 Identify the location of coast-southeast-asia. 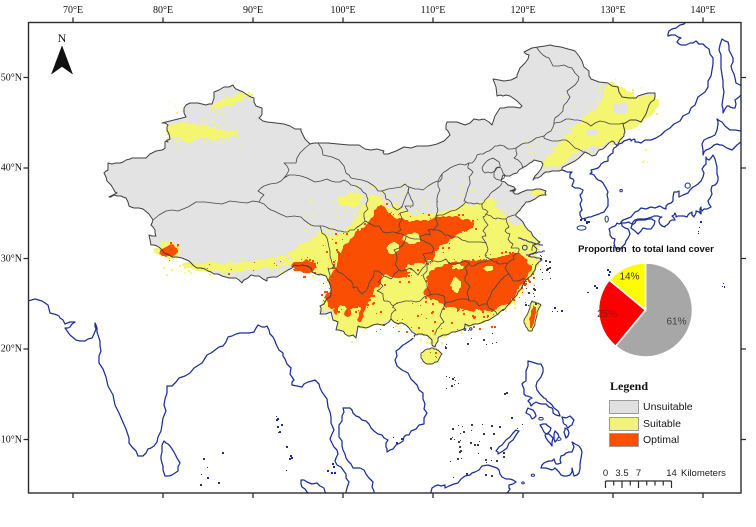
(383, 413).